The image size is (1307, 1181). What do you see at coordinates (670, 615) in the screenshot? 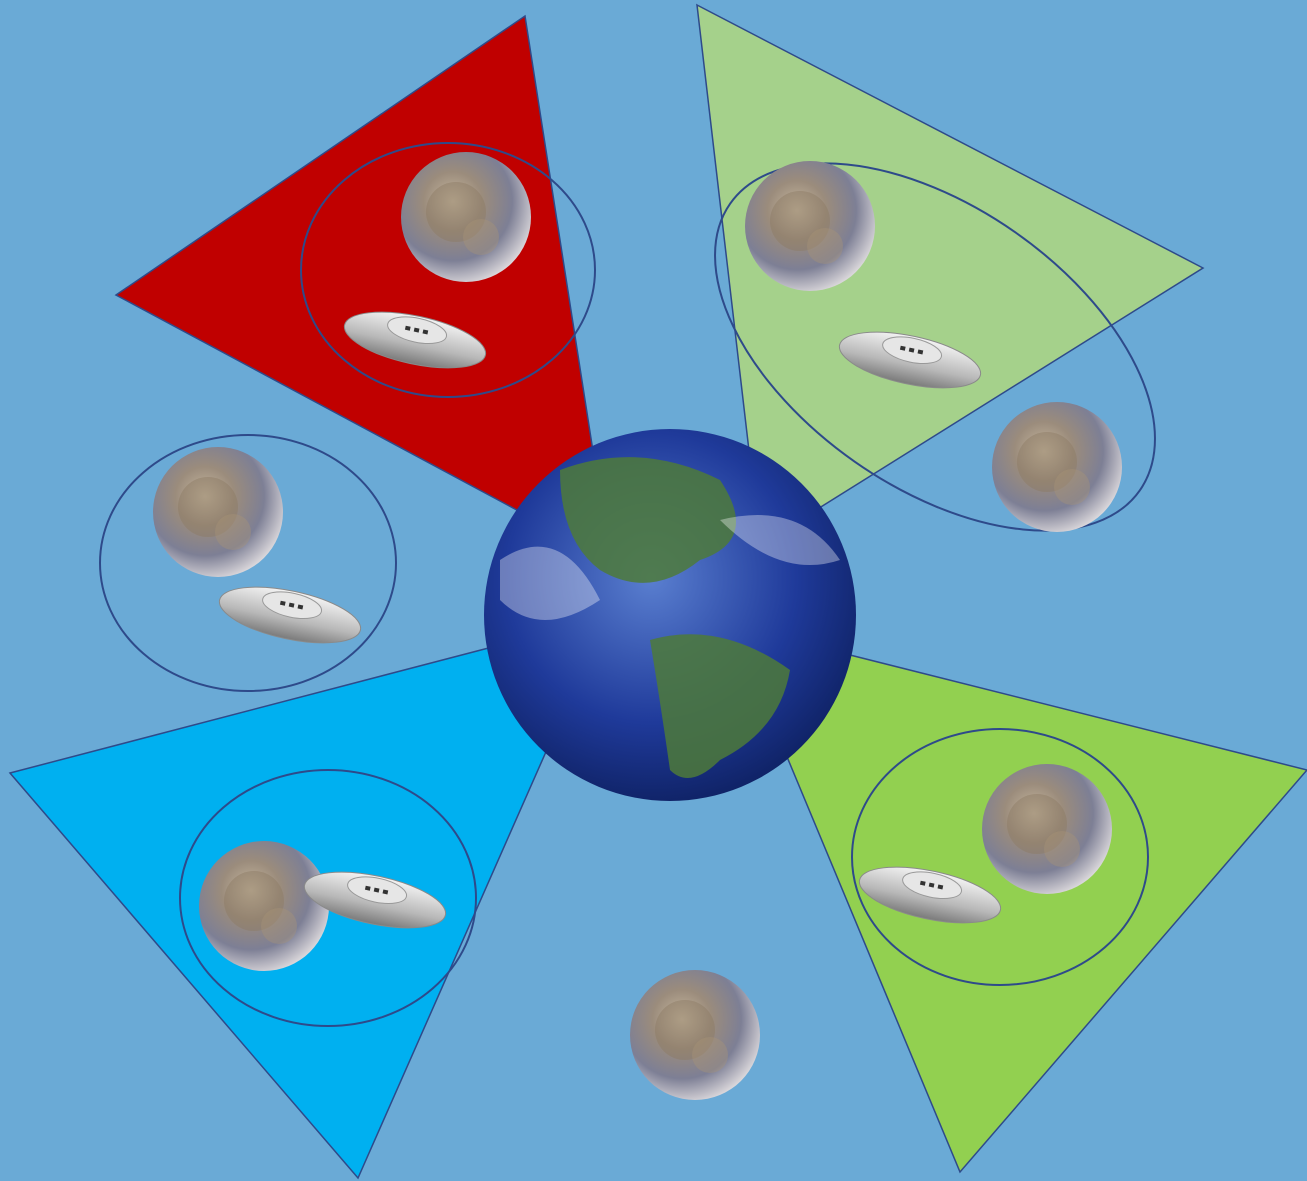
I see `earth` at bounding box center [670, 615].